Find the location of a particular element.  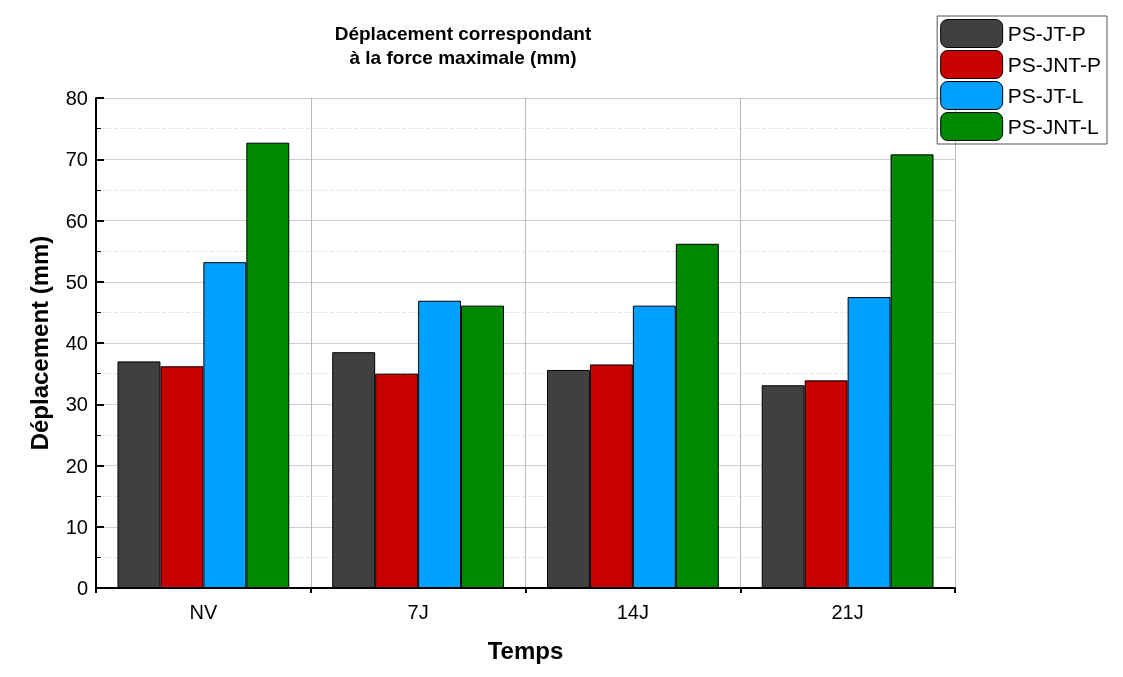

x-tick-label: 7J is located at coordinates (418, 612).